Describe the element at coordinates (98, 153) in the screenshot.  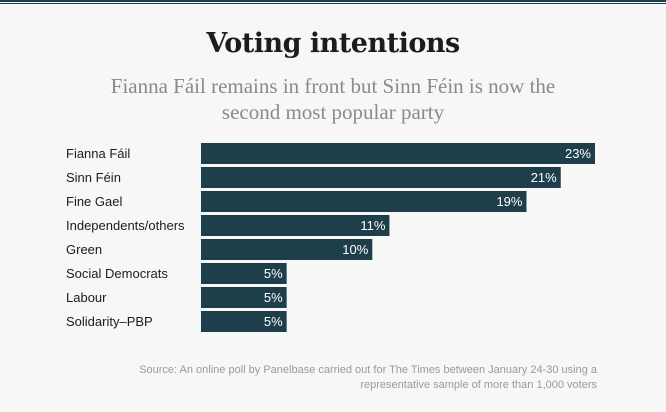
I see `category-label: Fianna Fáil` at that location.